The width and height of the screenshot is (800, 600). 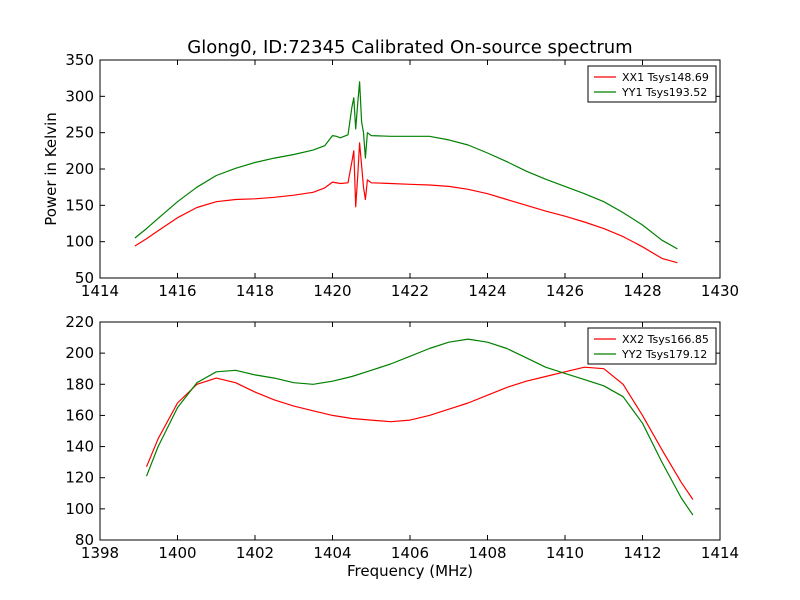 I want to click on x-tick-label: 1406, so click(x=410, y=553).